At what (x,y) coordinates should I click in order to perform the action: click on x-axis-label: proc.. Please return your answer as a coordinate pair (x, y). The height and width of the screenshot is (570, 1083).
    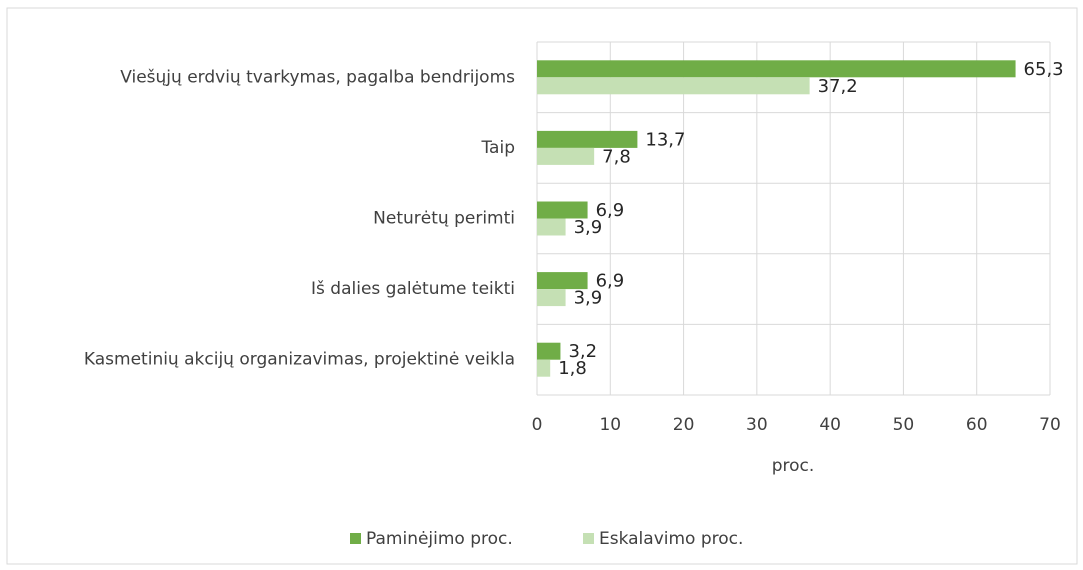
    Looking at the image, I should click on (793, 466).